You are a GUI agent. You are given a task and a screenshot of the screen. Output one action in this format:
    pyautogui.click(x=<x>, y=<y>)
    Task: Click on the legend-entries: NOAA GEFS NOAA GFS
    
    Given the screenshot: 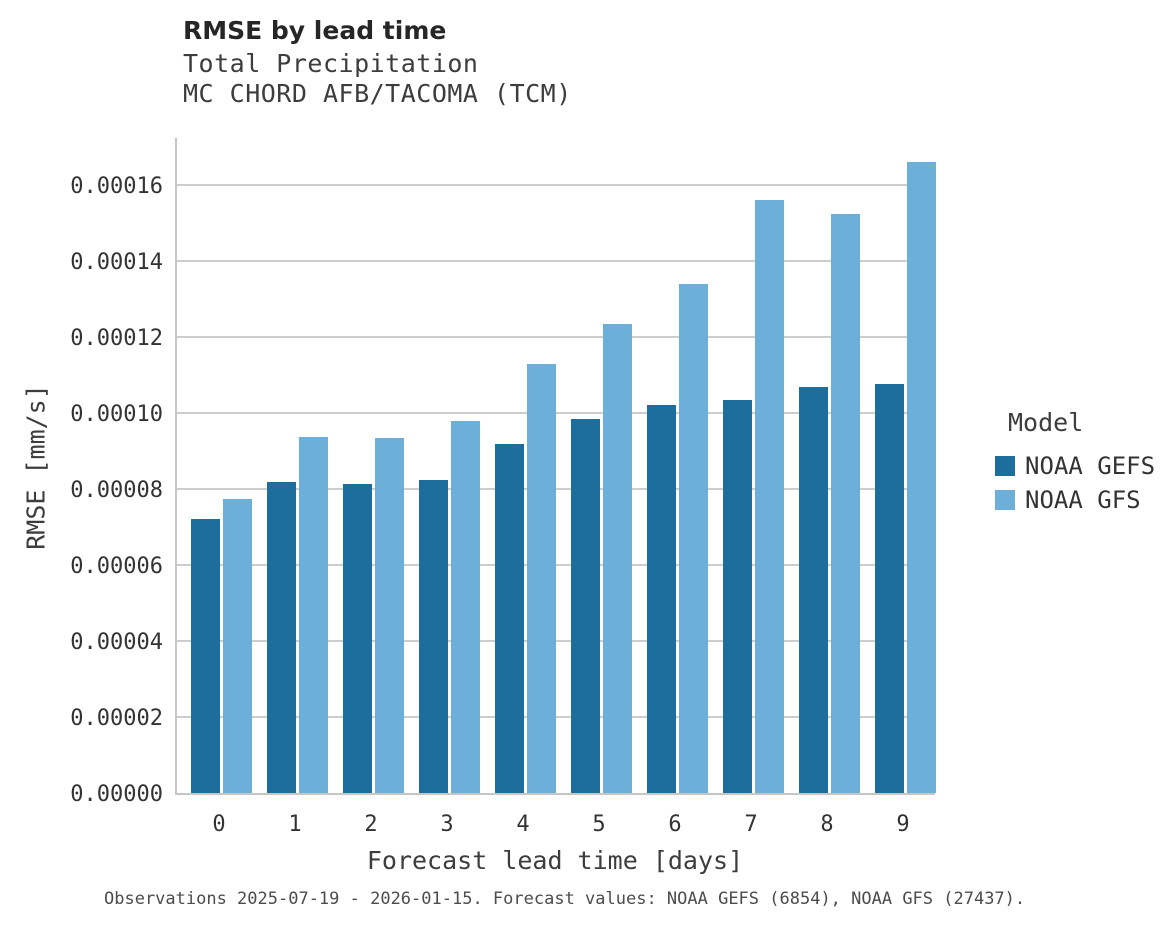 What is the action you would take?
    pyautogui.click(x=1083, y=483)
    